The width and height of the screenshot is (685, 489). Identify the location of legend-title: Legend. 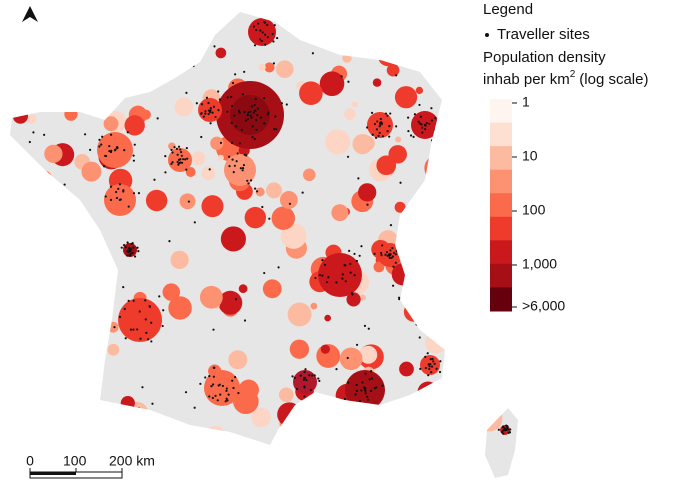
(508, 9).